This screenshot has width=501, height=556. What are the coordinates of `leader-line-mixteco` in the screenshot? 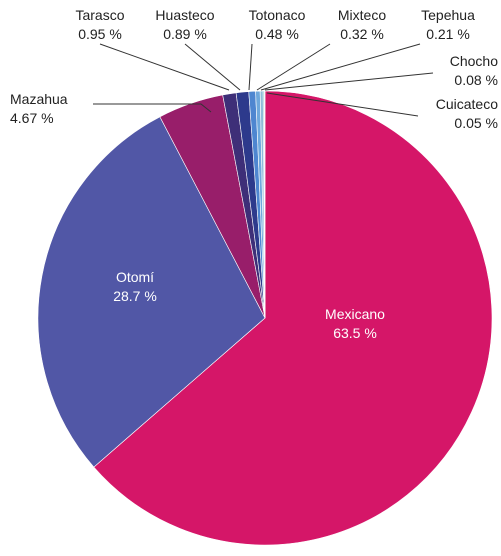 It's located at (293, 67).